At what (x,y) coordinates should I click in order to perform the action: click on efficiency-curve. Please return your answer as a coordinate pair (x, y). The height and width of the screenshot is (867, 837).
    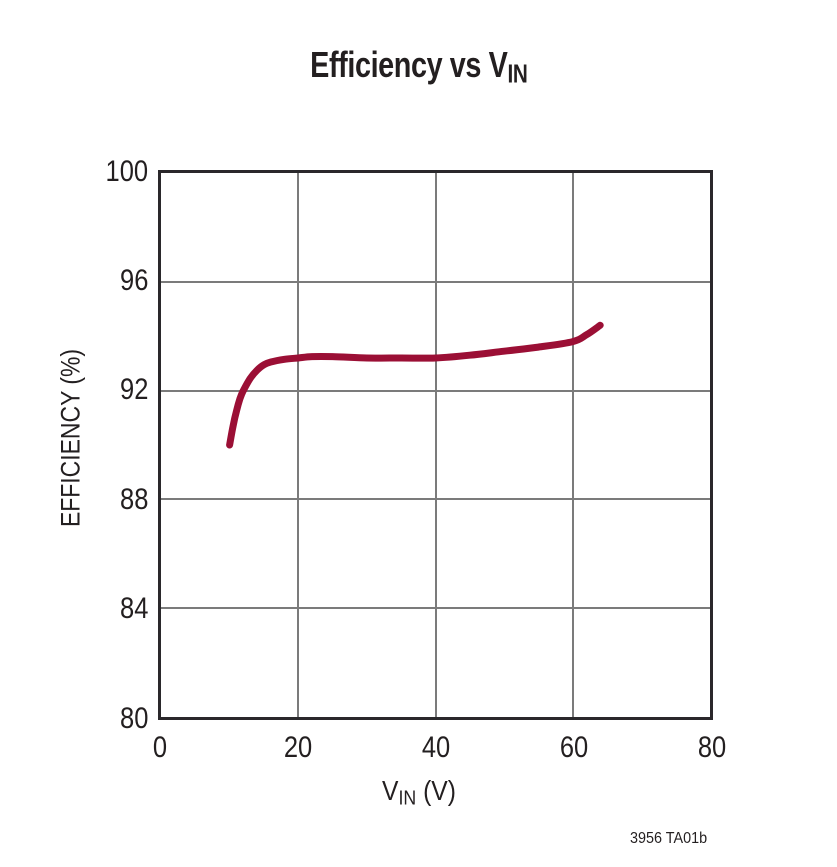
    Looking at the image, I should click on (415, 385).